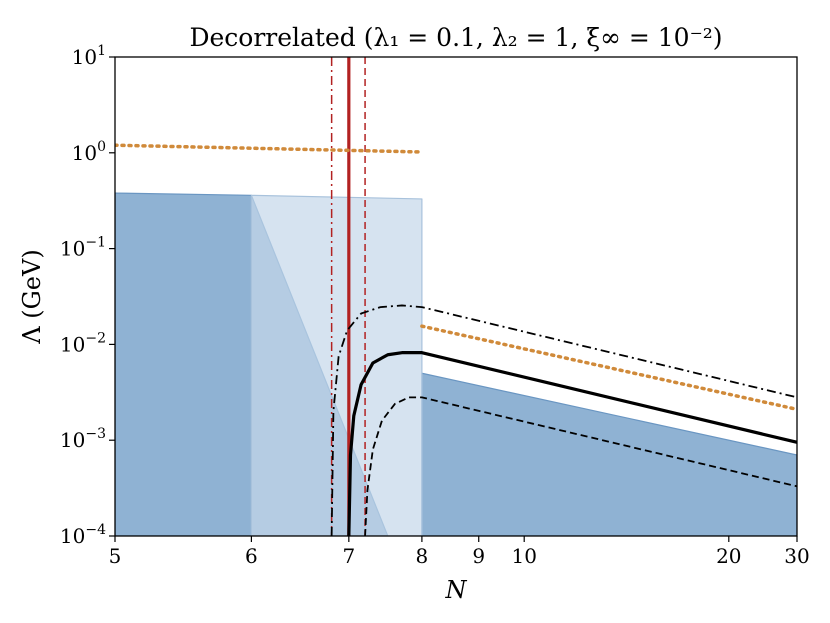 This screenshot has width=830, height=623. What do you see at coordinates (32, 296) in the screenshot?
I see `y-axis-title: Λ (GeV)` at bounding box center [32, 296].